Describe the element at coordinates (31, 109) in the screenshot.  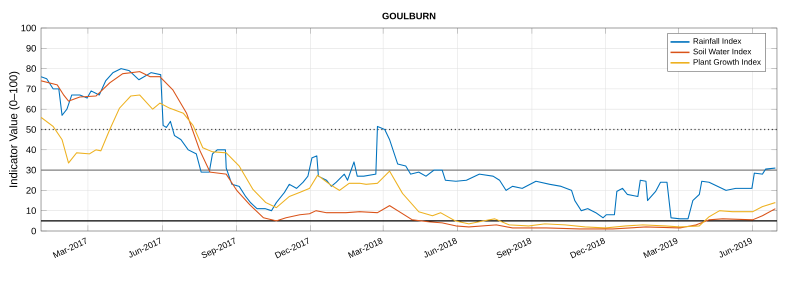
I see `y-tick-label: 60` at that location.